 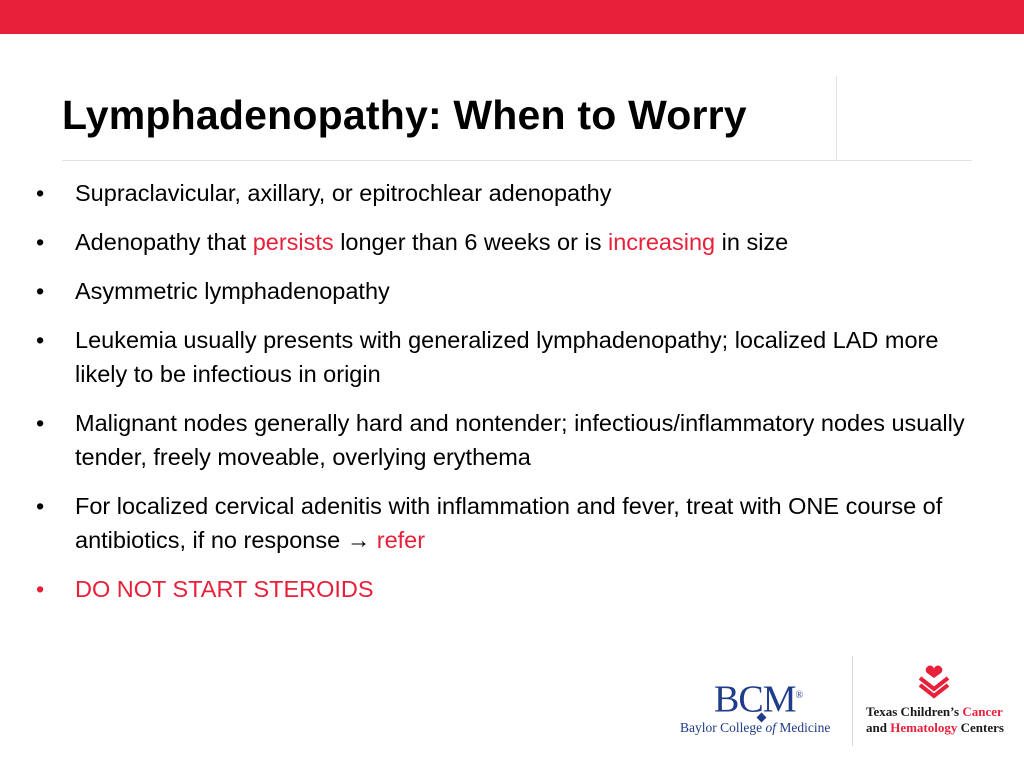 What do you see at coordinates (914, 711) in the screenshot?
I see `tch-name-part: Texas Children’s` at bounding box center [914, 711].